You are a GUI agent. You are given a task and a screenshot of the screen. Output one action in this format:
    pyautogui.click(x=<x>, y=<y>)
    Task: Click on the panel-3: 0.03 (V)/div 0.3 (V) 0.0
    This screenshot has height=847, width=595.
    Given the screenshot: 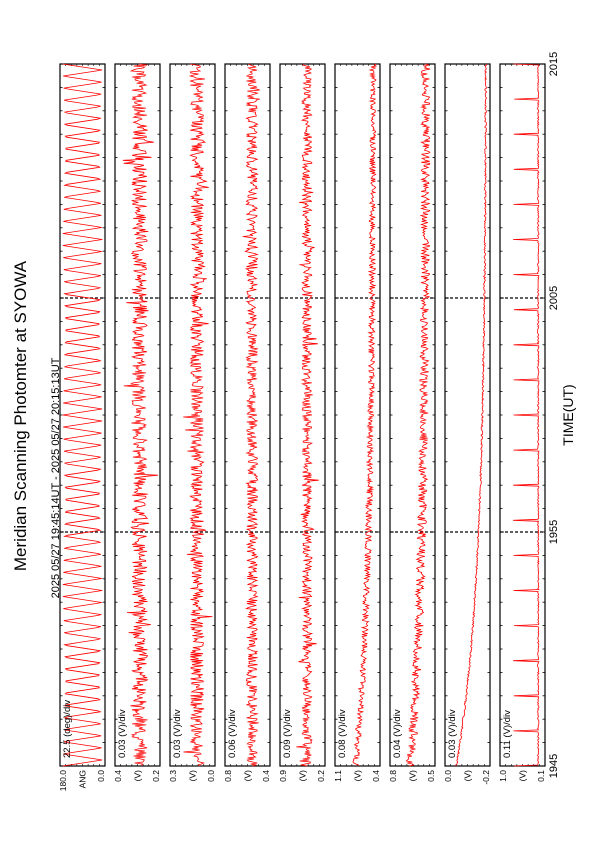 What is the action you would take?
    pyautogui.click(x=192, y=422)
    